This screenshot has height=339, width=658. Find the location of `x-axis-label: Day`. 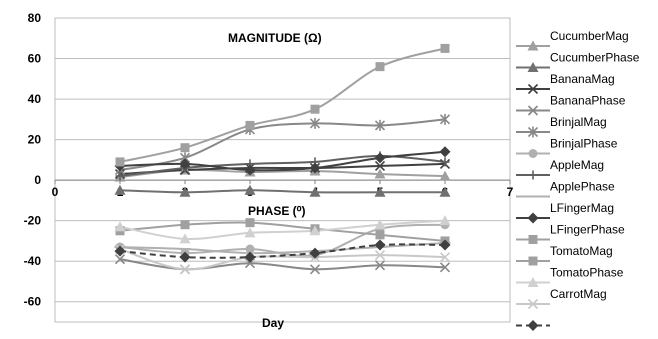

x-axis-label: Day is located at coordinates (273, 323).